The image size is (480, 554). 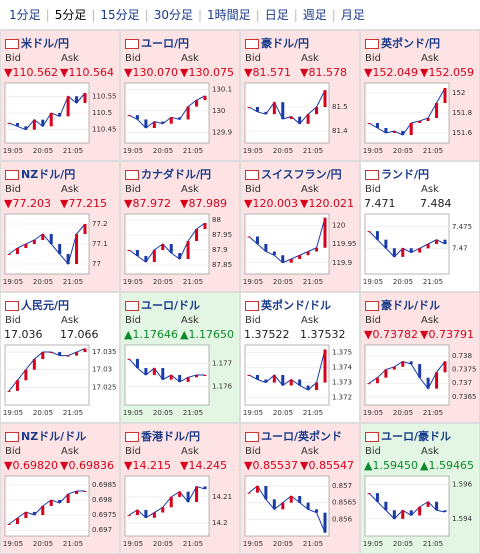 I want to click on pair-title: 人民元/円, so click(x=37, y=305).